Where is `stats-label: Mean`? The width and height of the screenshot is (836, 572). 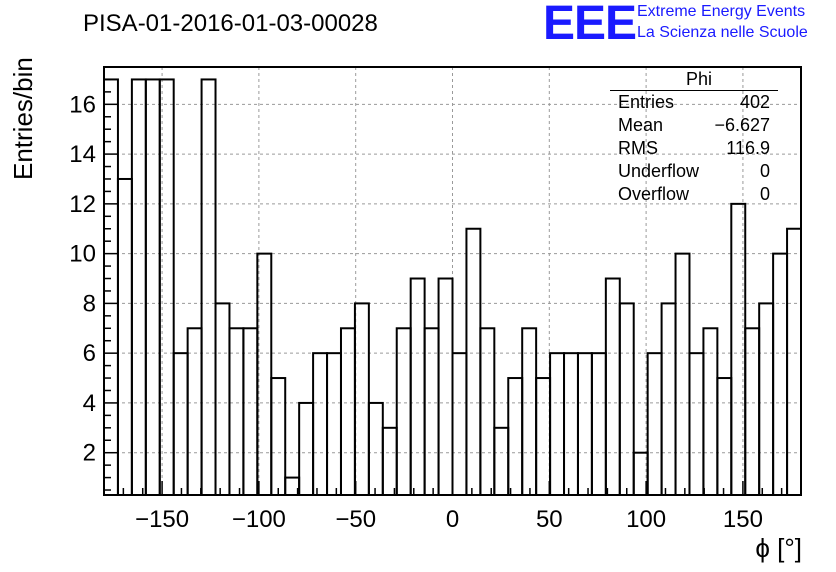
stats-label: Mean is located at coordinates (641, 125).